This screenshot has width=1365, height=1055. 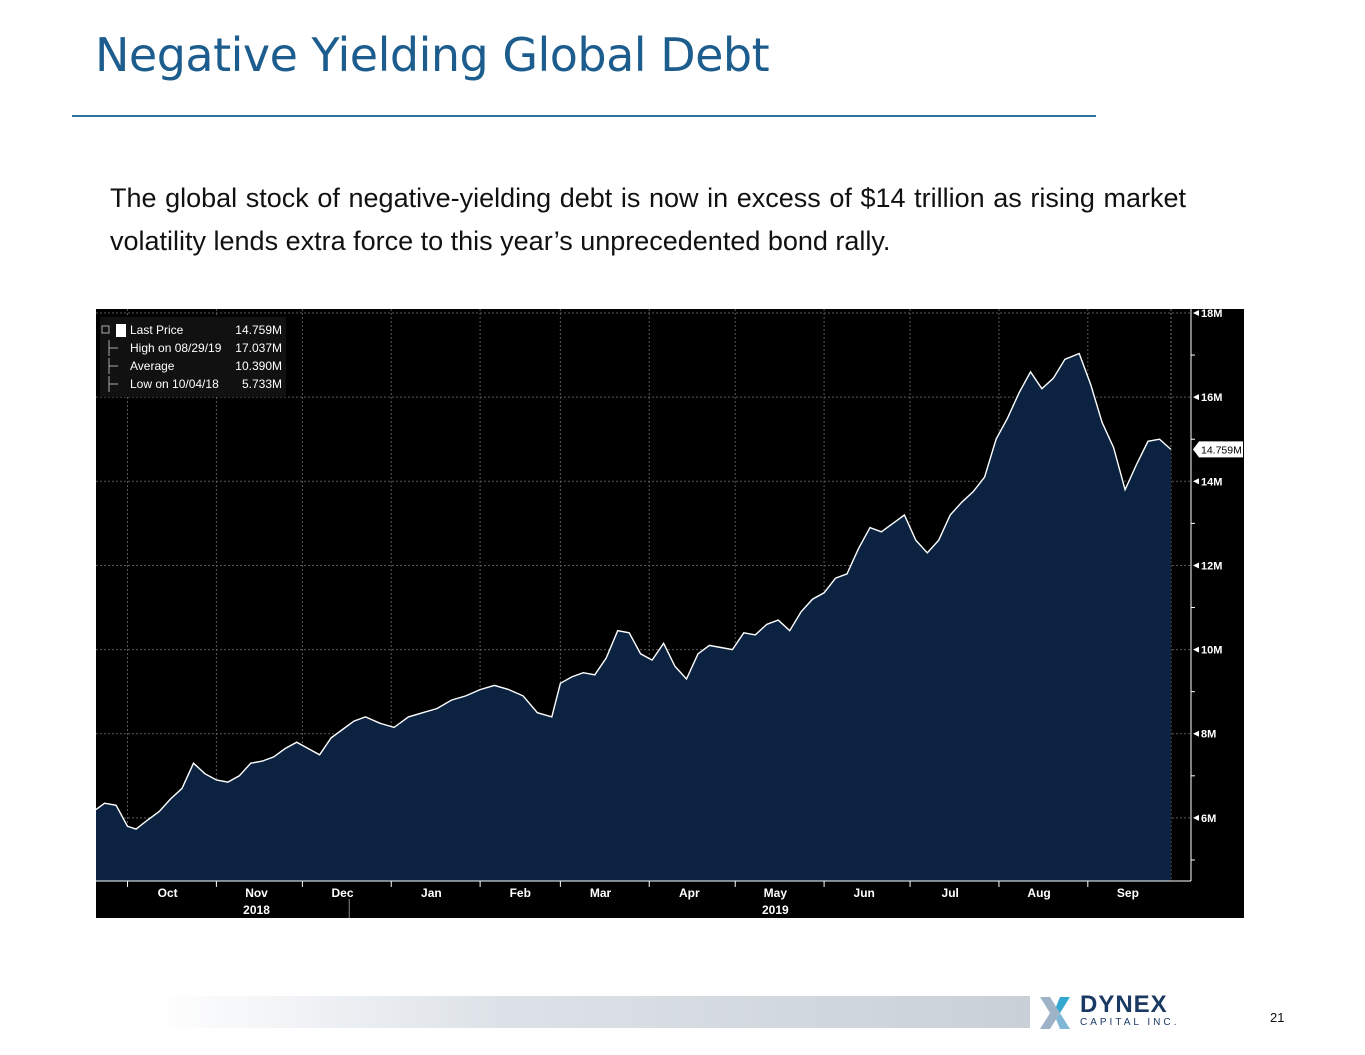 What do you see at coordinates (431, 893) in the screenshot?
I see `x-tick-label: Jan` at bounding box center [431, 893].